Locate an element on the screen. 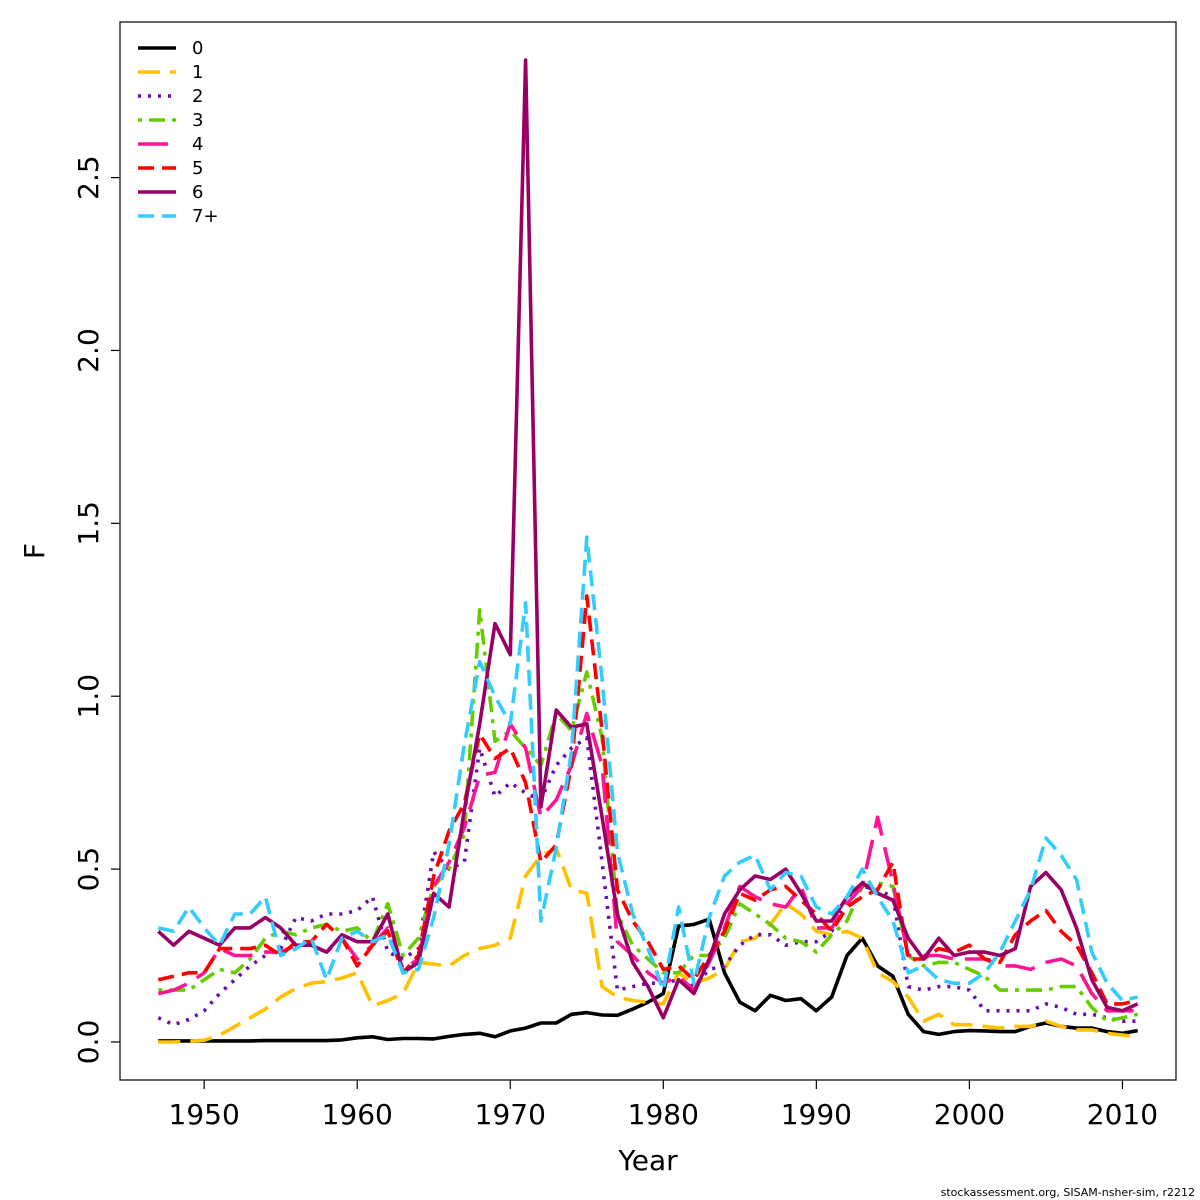 The width and height of the screenshot is (1200, 1200). x-axis: 1950 1960 1970 1980 1990 2000 2010 is located at coordinates (663, 1105).